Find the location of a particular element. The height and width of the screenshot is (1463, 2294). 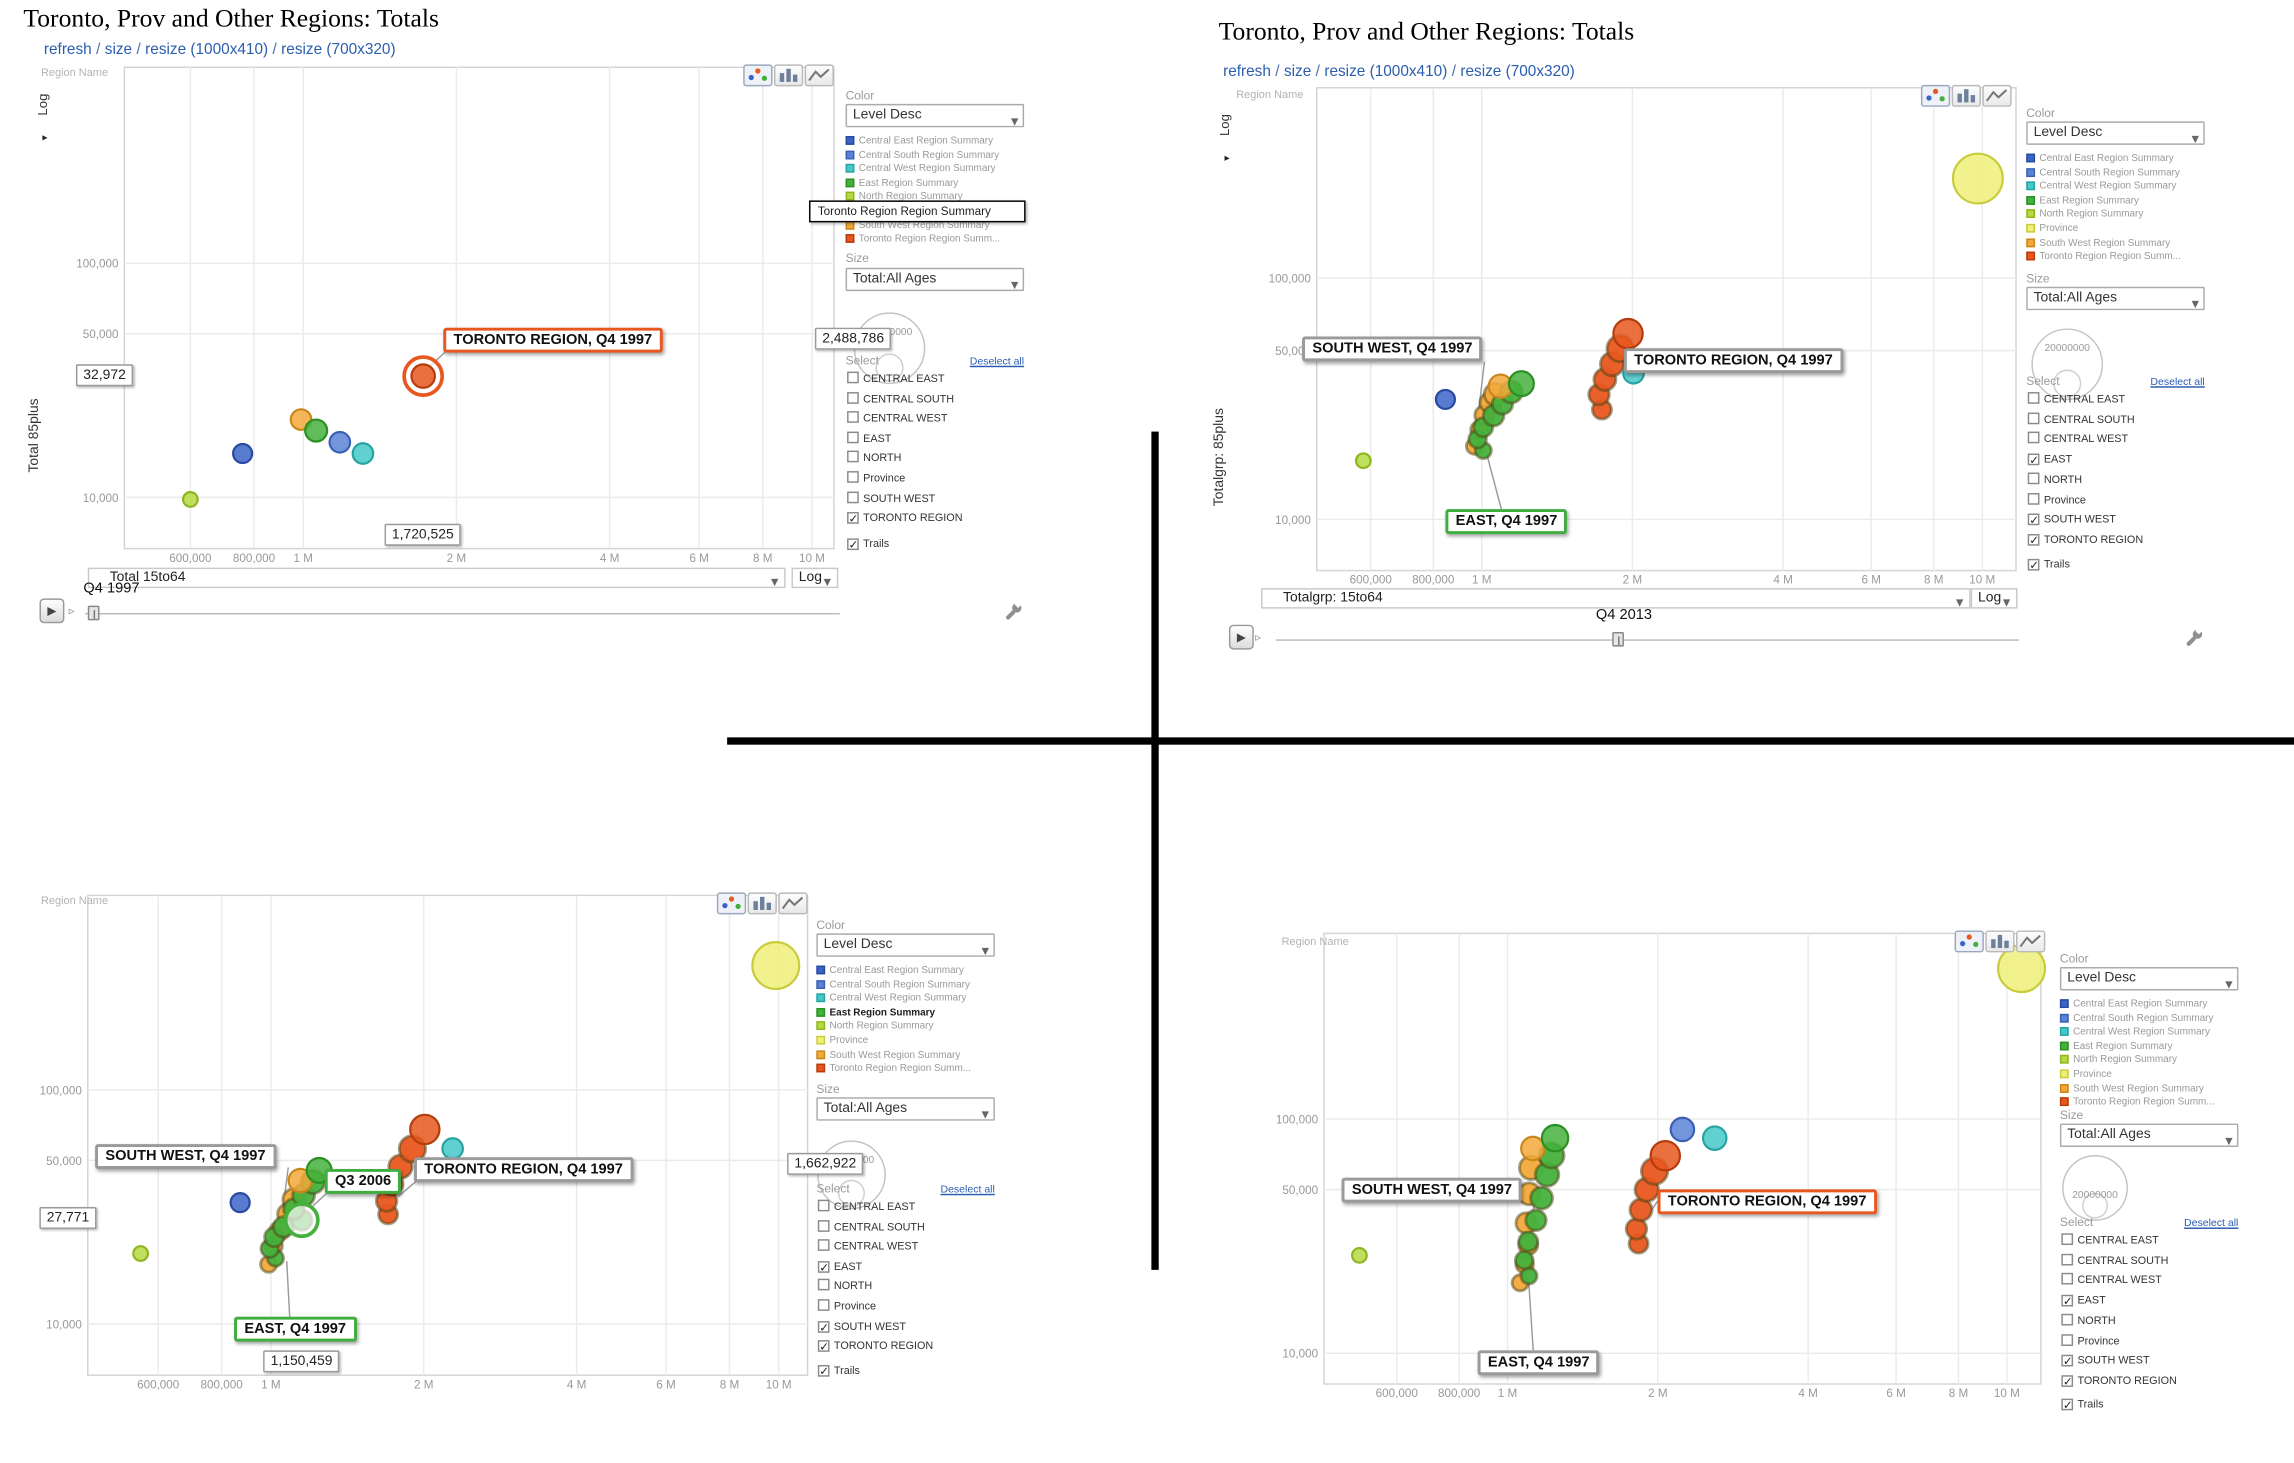

region-filter-row-east: EAST is located at coordinates (869, 437).